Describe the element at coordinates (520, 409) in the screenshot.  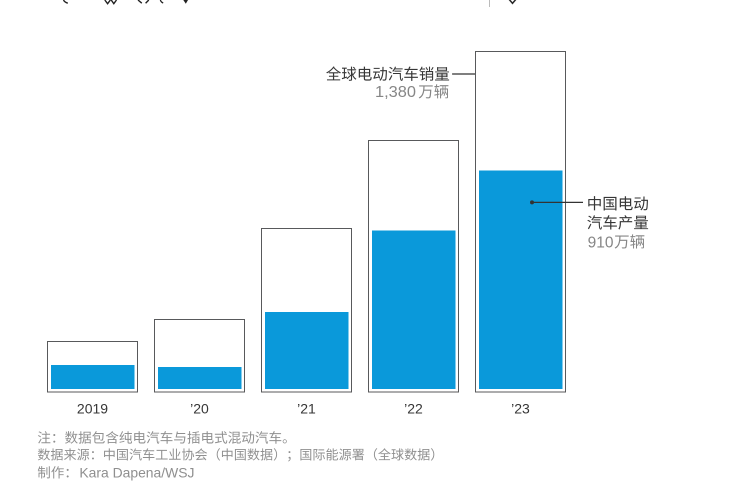
I see `svg-text: ’23` at that location.